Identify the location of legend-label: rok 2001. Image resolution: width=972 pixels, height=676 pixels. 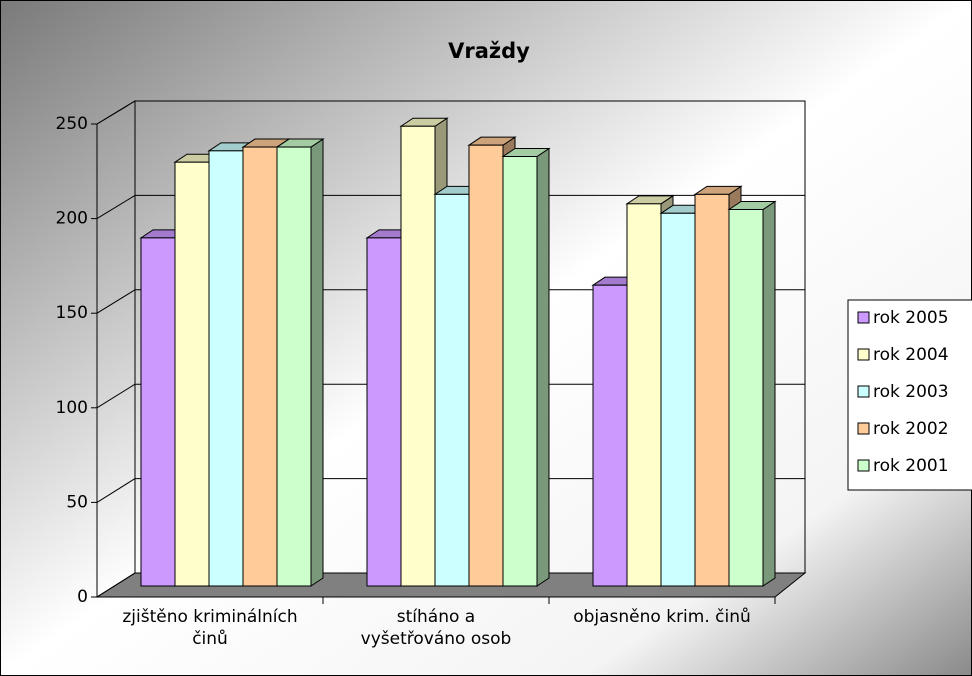
(911, 466).